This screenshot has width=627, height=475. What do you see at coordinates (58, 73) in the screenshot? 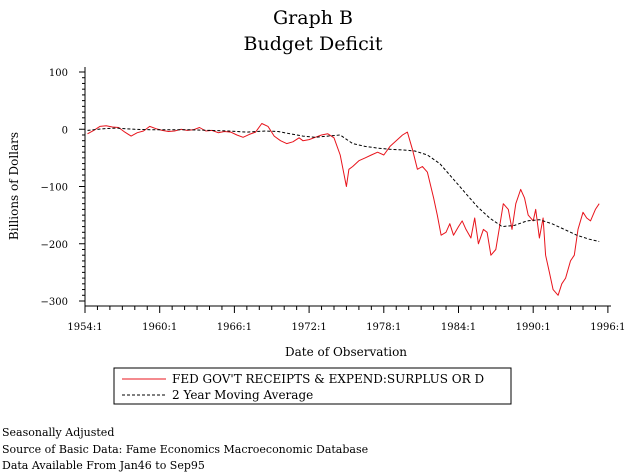
I see `y-tick-label: 100` at bounding box center [58, 73].